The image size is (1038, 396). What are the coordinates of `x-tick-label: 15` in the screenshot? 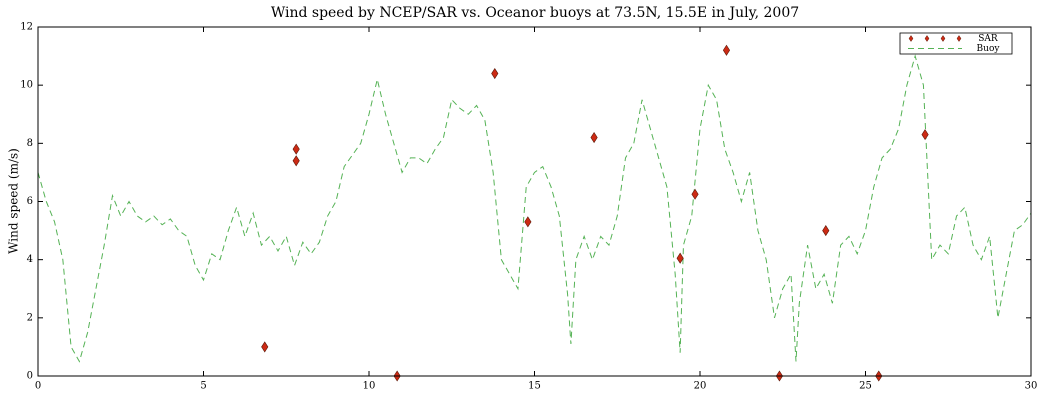 It's located at (534, 386).